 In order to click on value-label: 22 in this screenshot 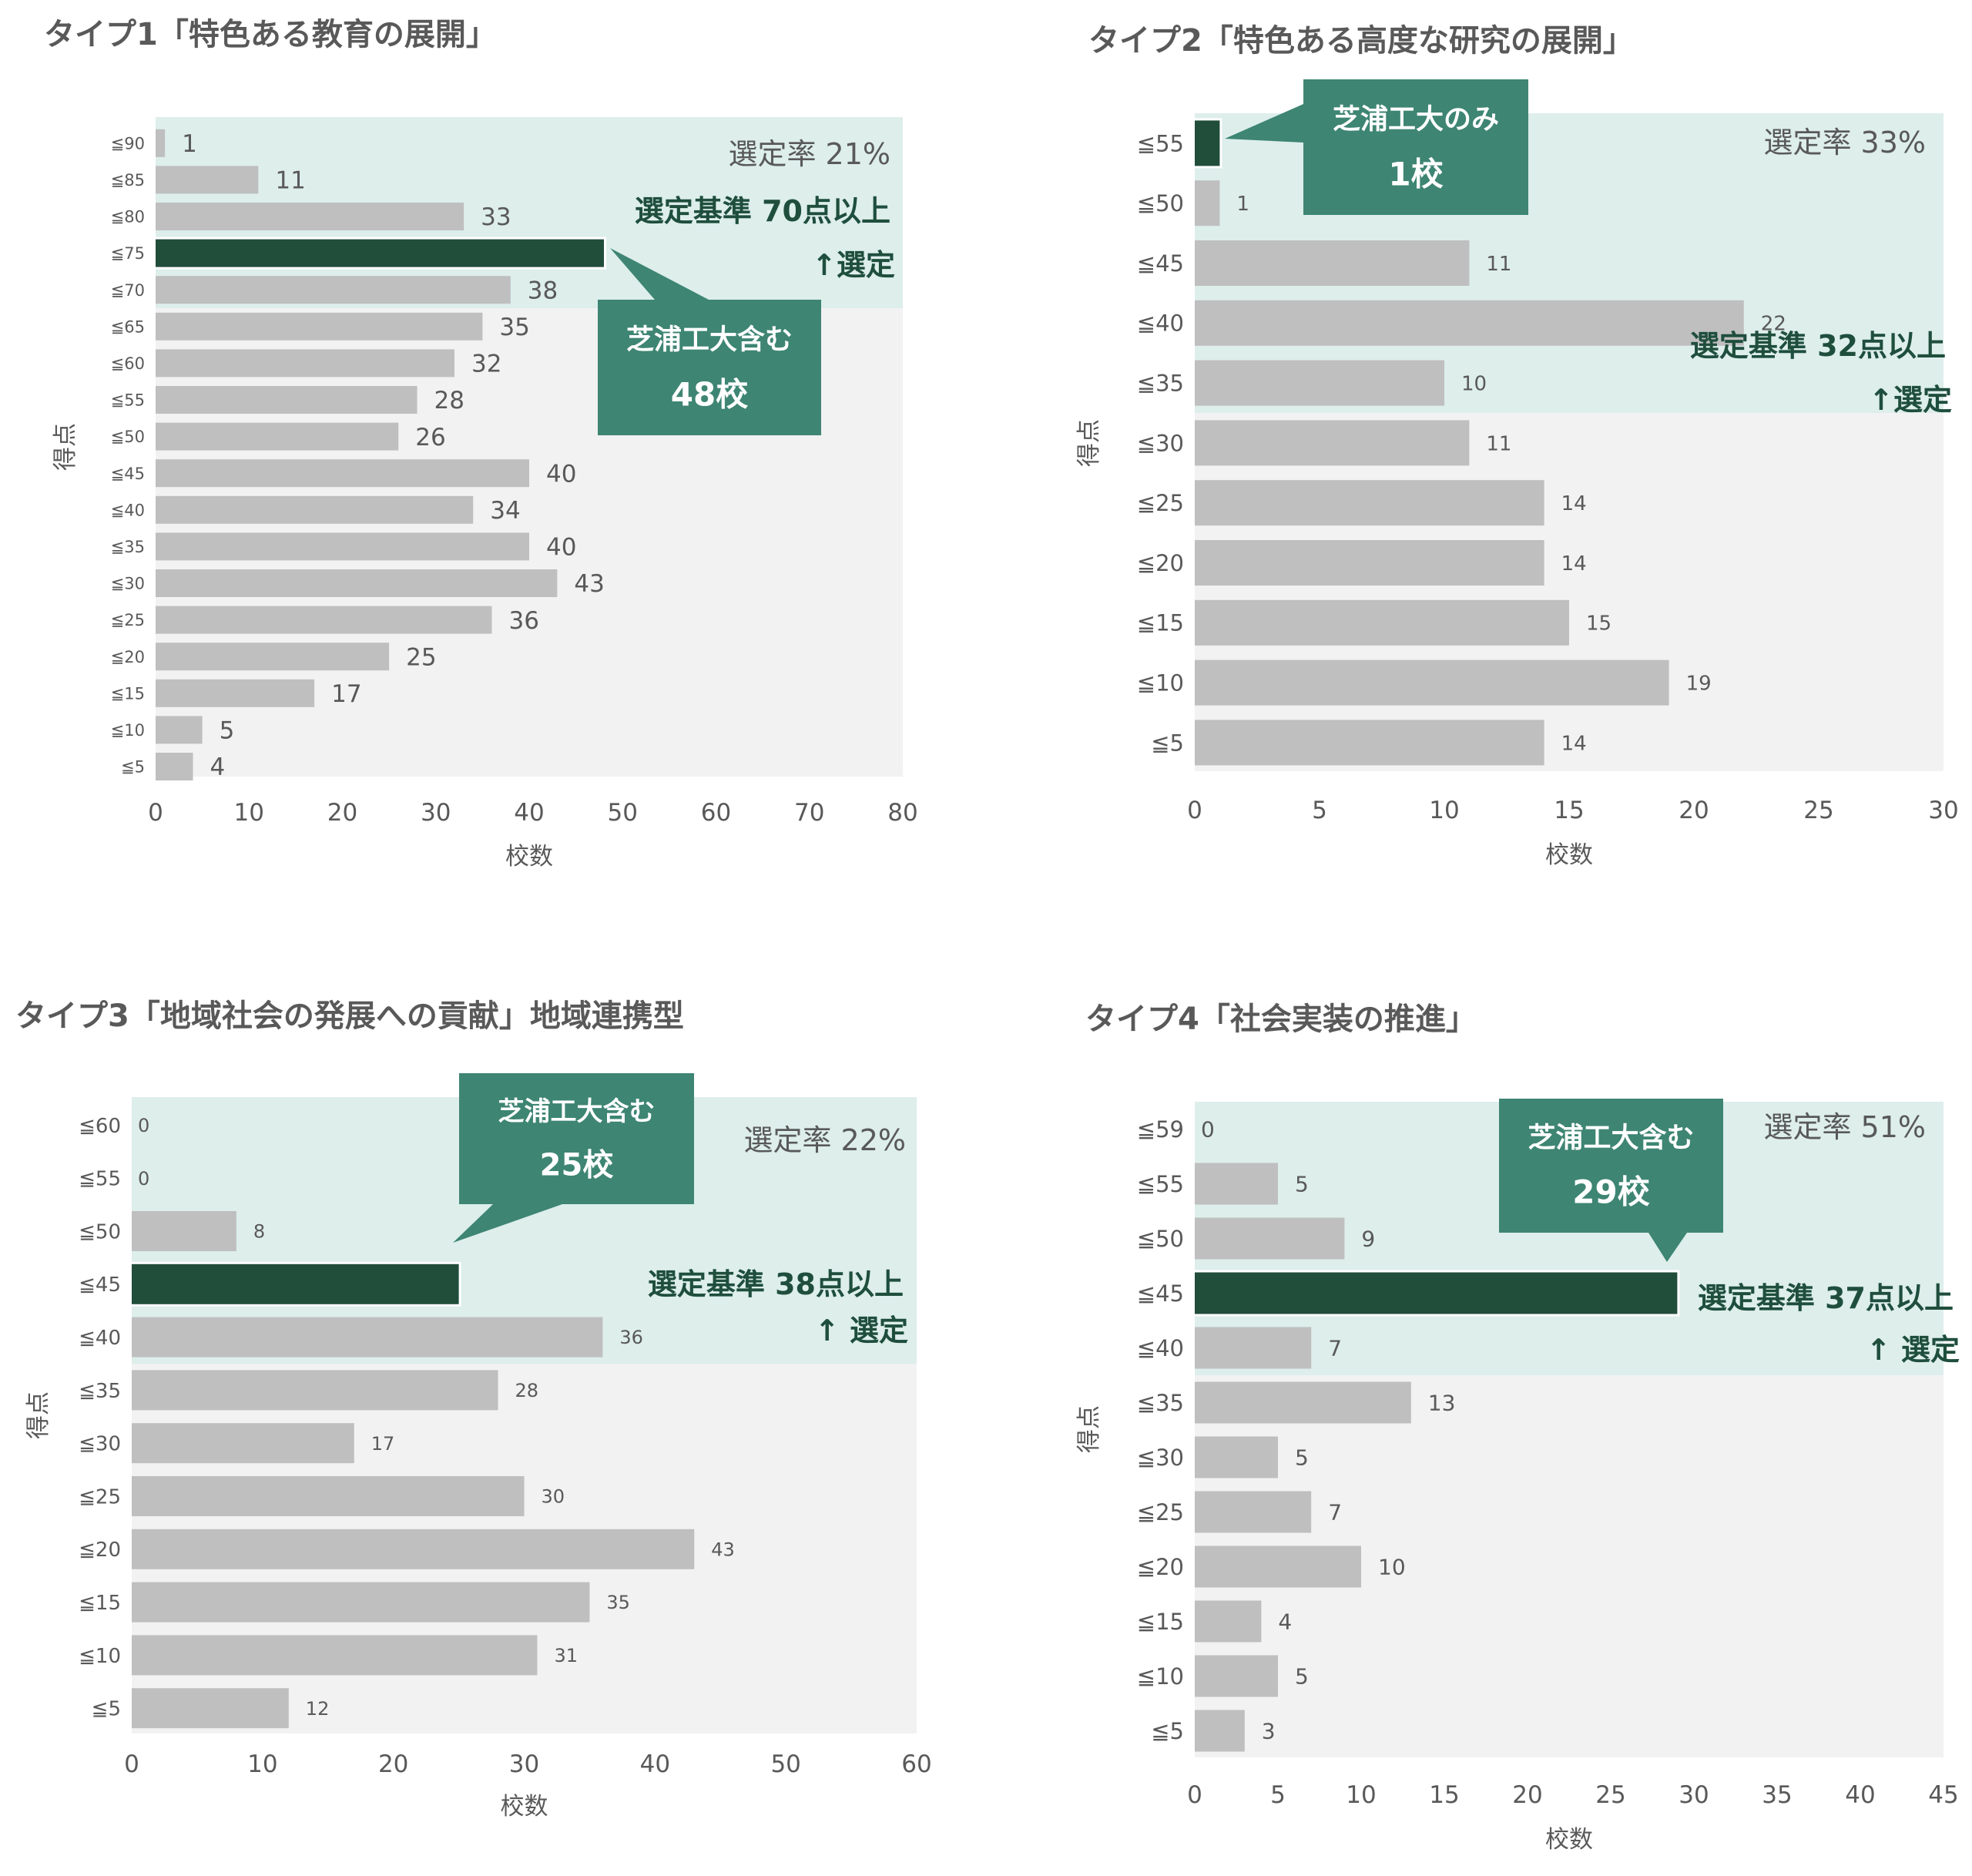, I will do `click(1773, 324)`.